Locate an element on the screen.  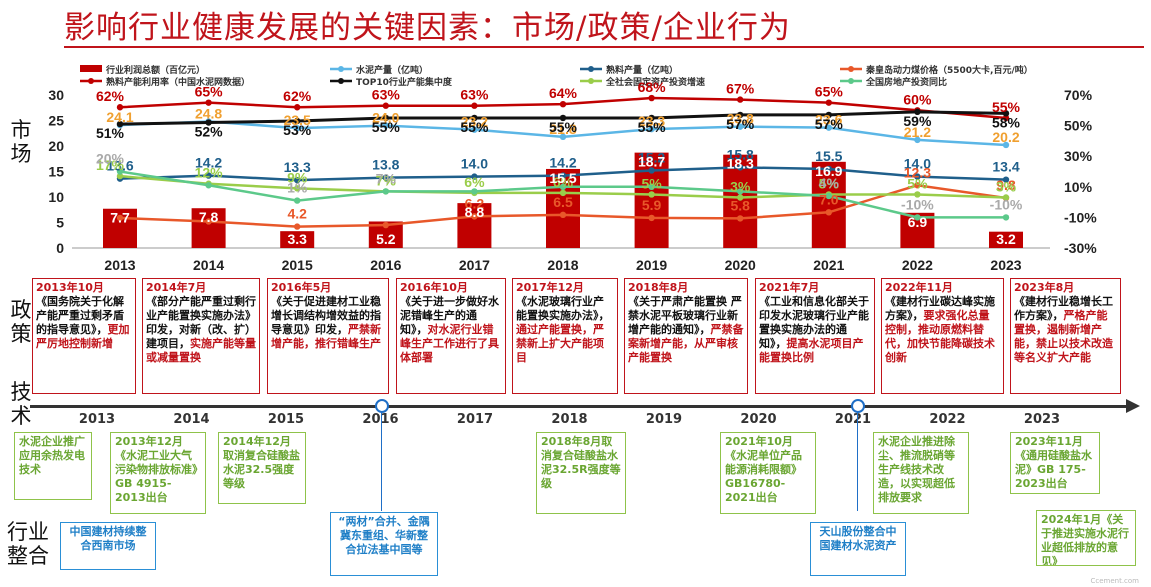
policy-date: 2016年5月 is located at coordinates (301, 287).